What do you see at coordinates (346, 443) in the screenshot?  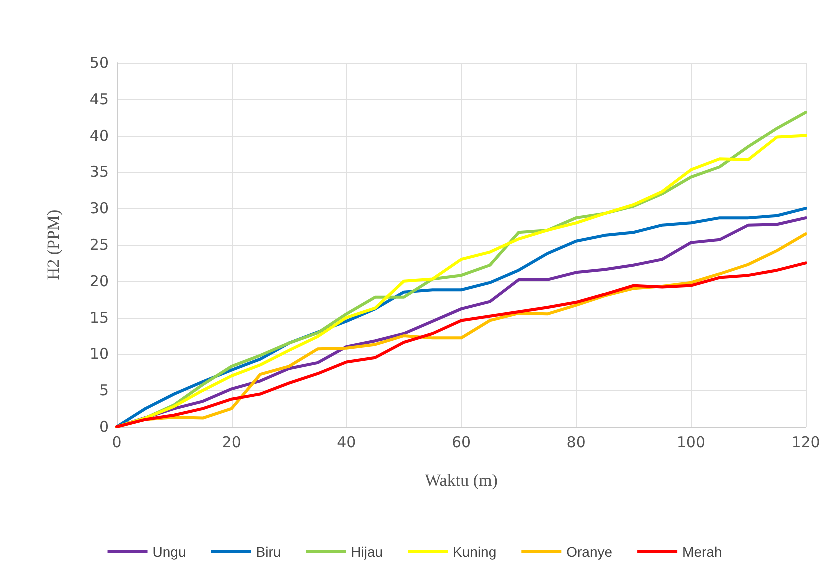 I see `x-tick-label: 40` at bounding box center [346, 443].